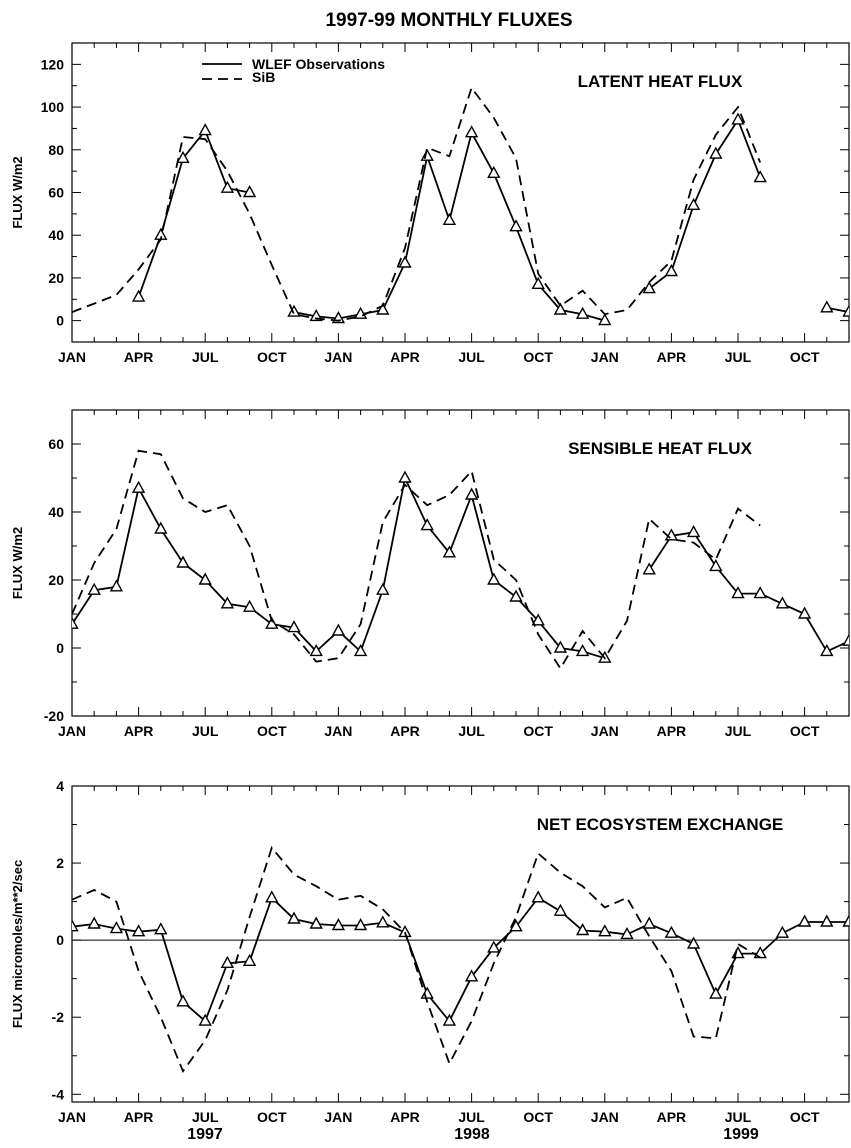  Describe the element at coordinates (263, 77) in the screenshot. I see `legend-sib-label: SiB` at that location.